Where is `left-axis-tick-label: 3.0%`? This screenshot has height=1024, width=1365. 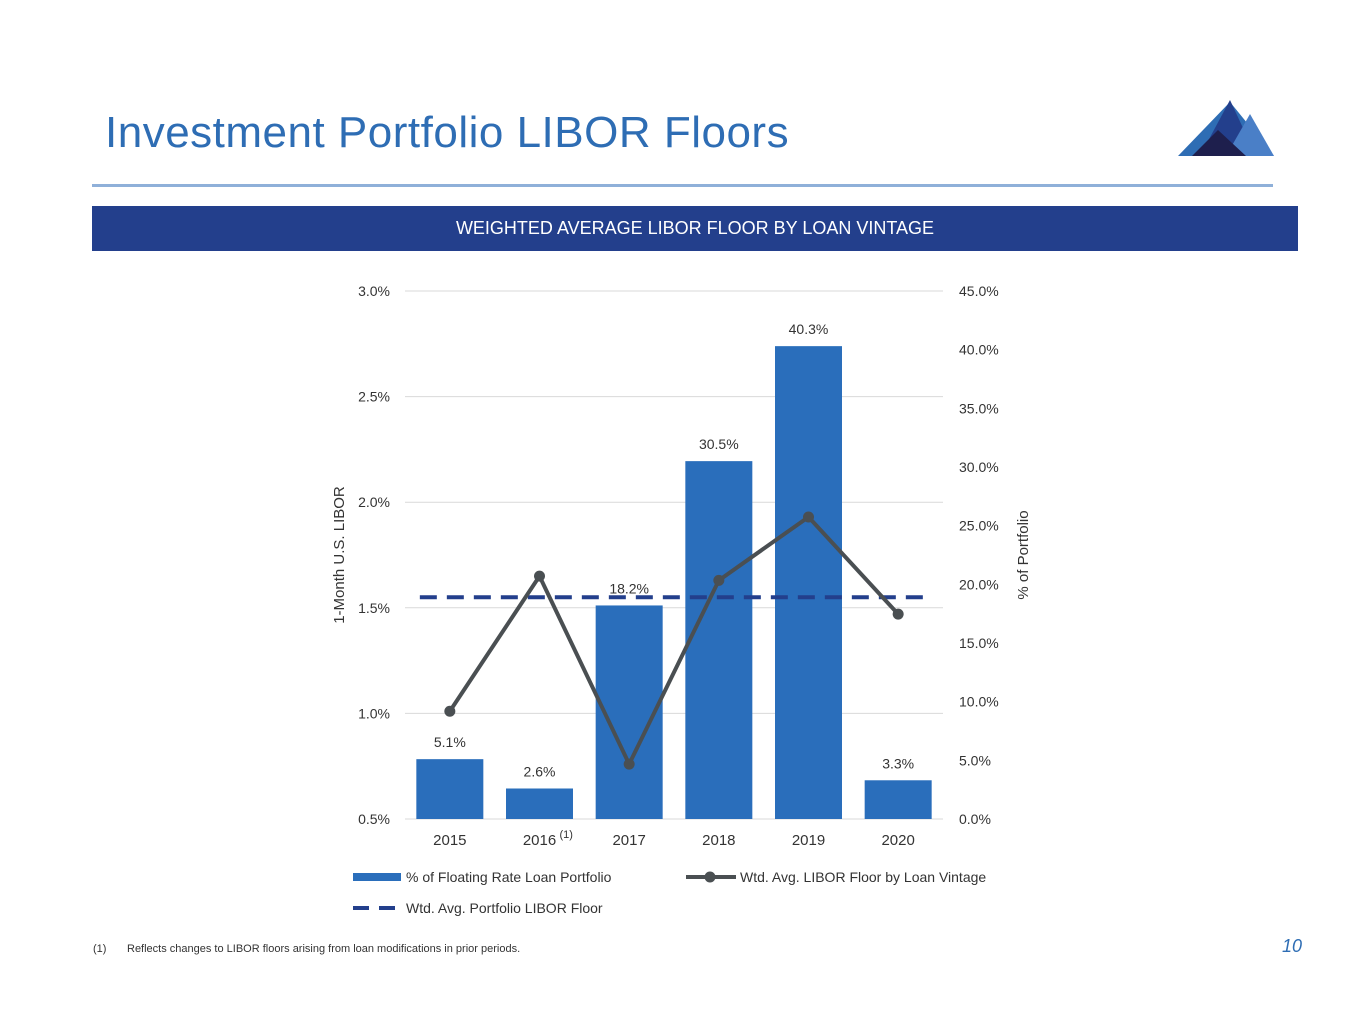 left-axis-tick-label: 3.0% is located at coordinates (374, 291).